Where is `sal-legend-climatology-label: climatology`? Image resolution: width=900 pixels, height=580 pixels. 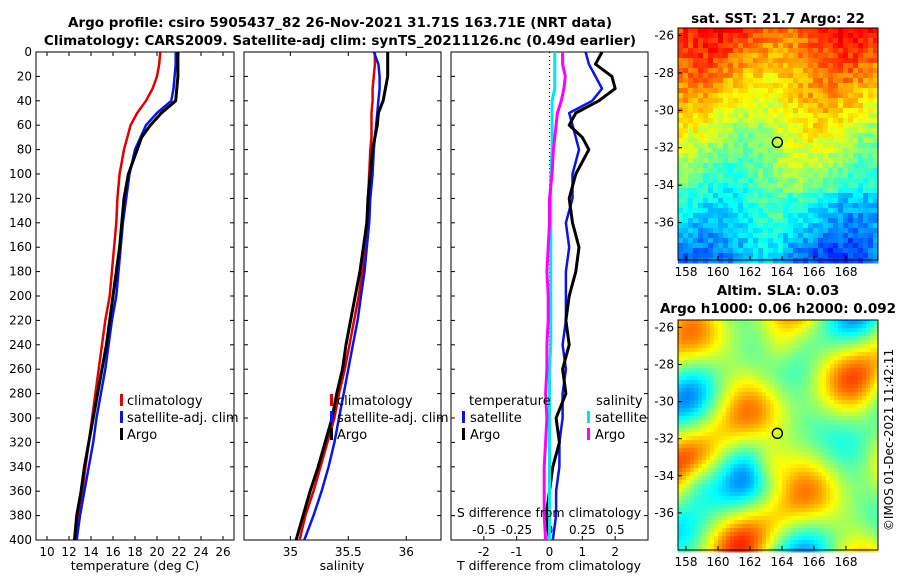 sal-legend-climatology-label: climatology is located at coordinates (375, 401).